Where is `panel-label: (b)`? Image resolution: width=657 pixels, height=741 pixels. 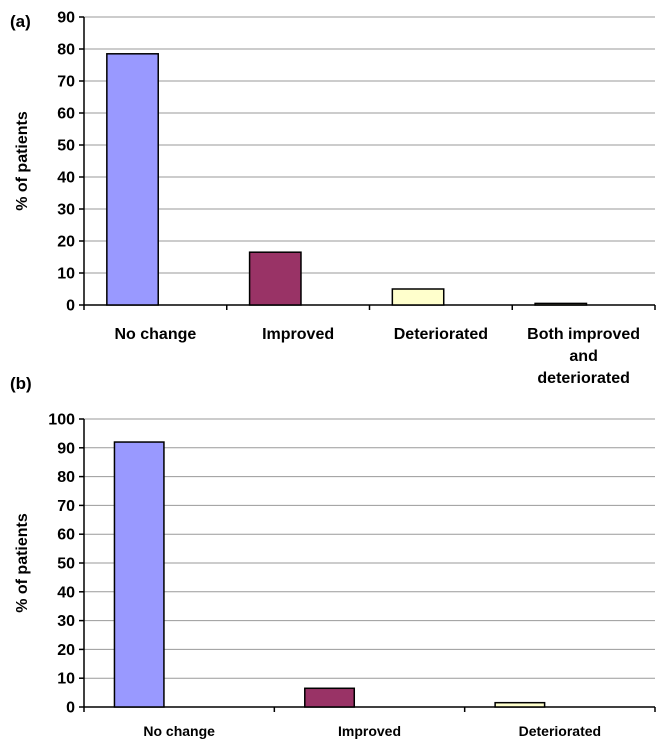
panel-label: (b) is located at coordinates (21, 383).